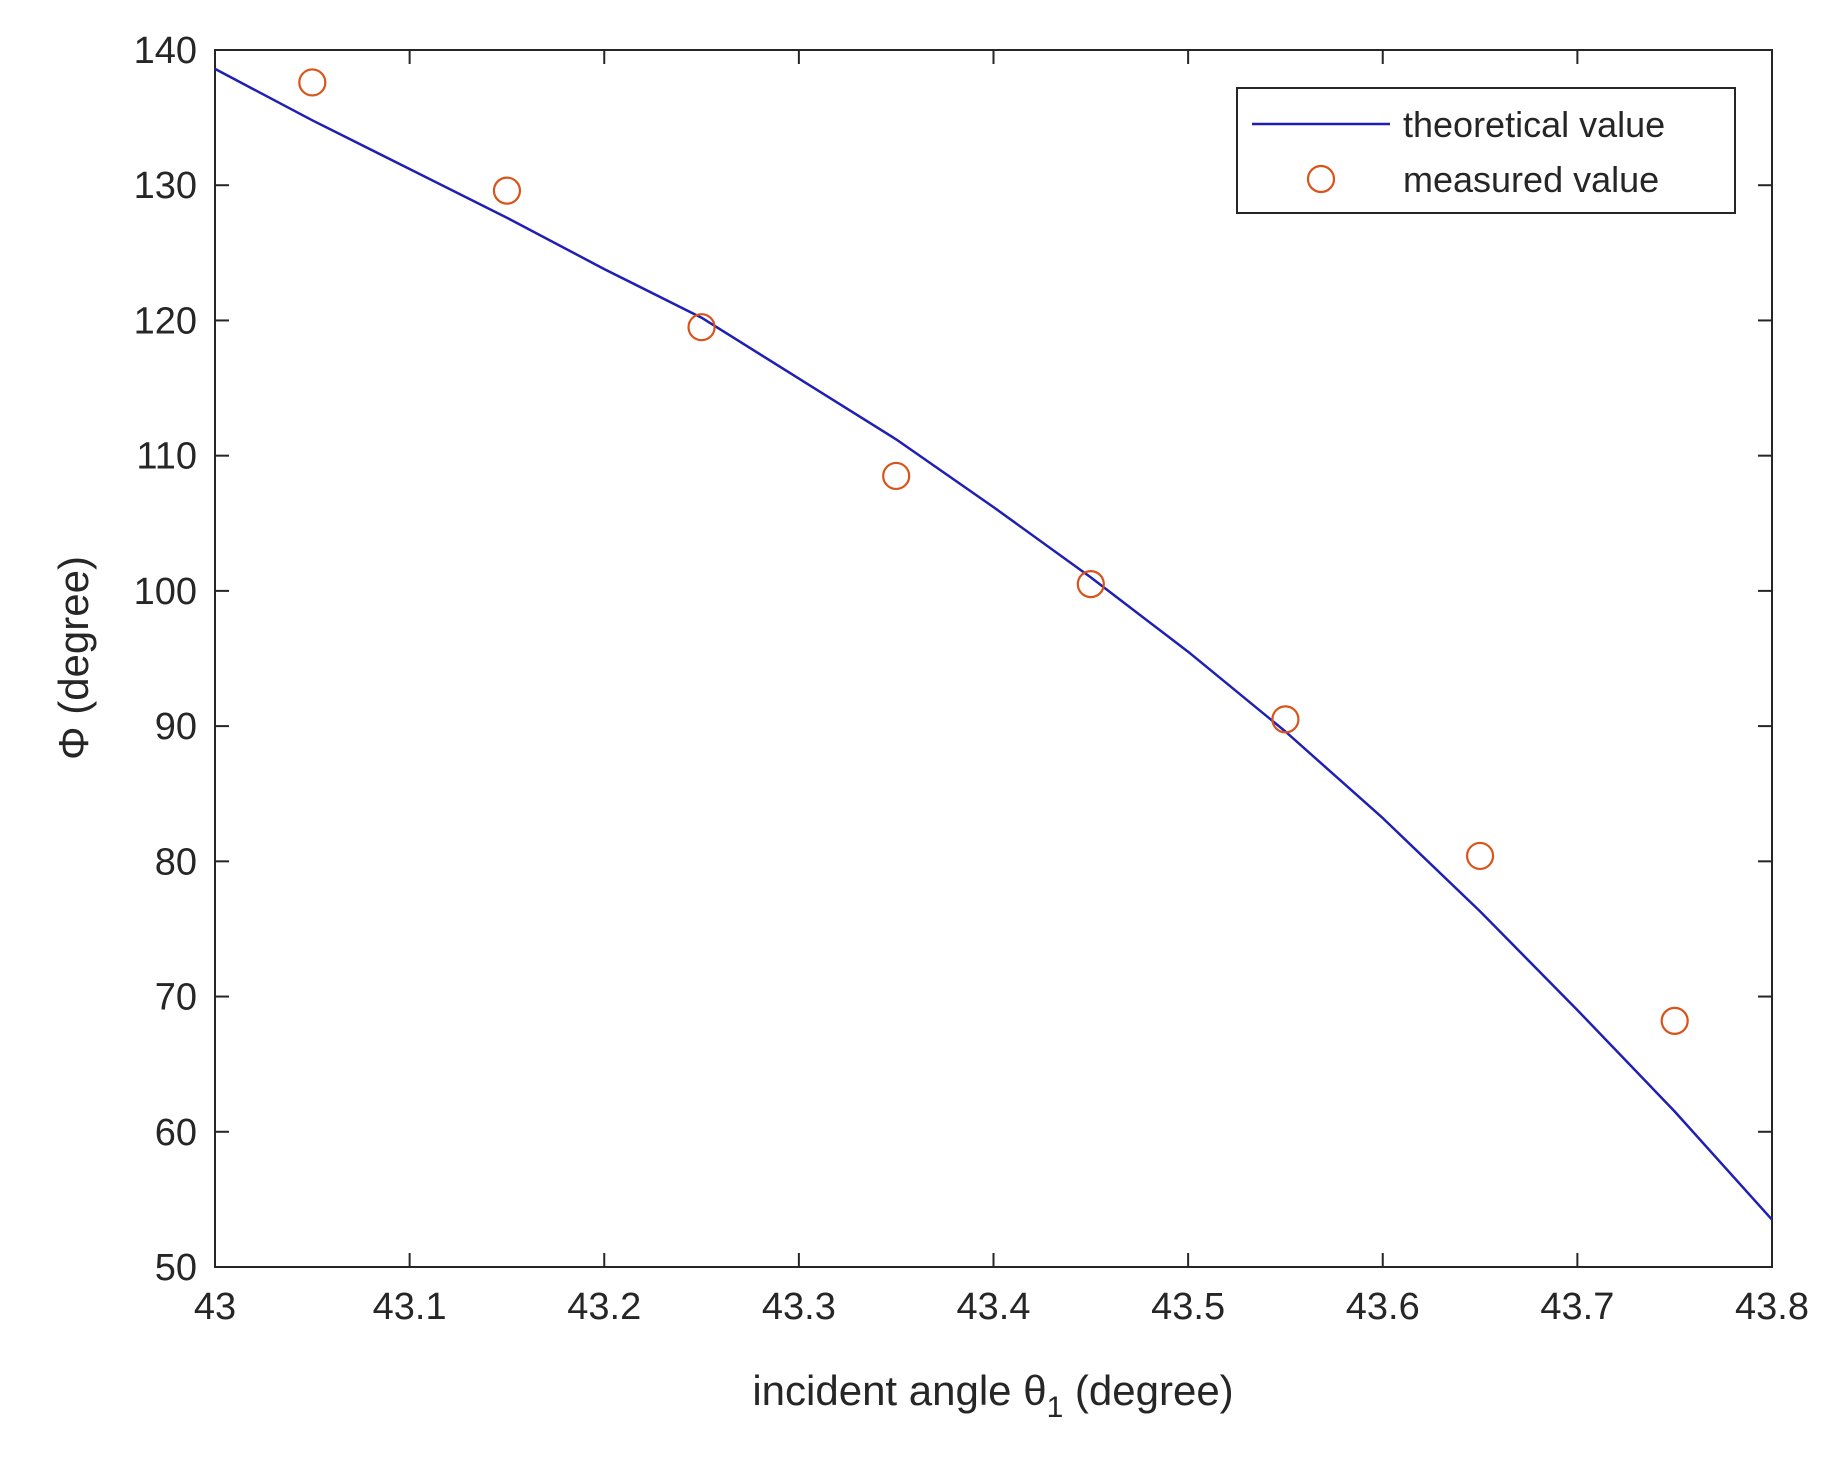 This screenshot has width=1834, height=1460. I want to click on x-axis-label: incident angle θ1 (degree), so click(992, 1395).